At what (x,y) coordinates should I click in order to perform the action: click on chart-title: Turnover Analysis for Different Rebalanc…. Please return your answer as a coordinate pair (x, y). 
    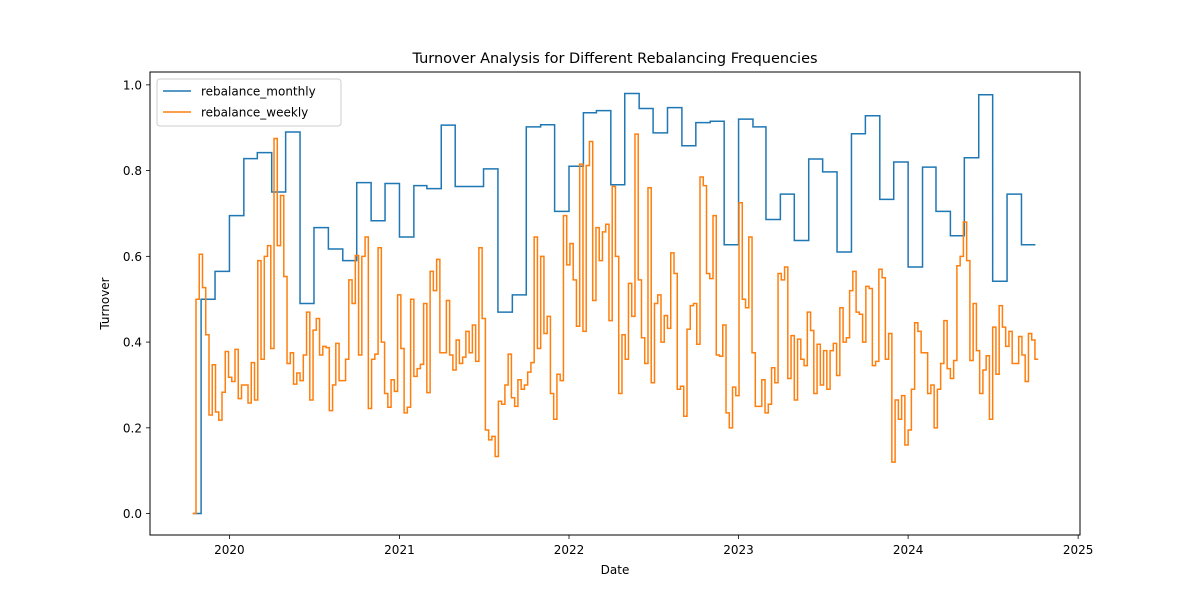
    Looking at the image, I should click on (614, 59).